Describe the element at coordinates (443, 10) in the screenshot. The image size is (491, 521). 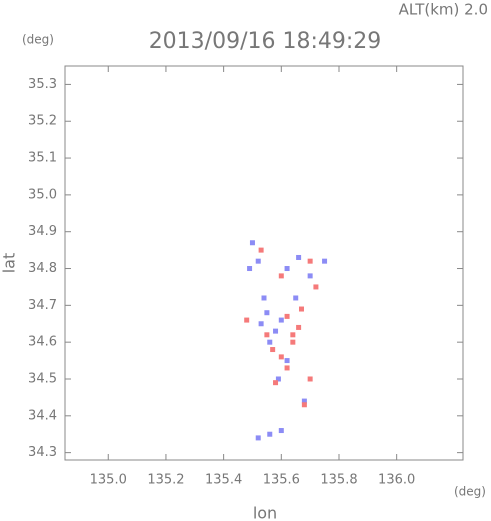
I see `altitude: ALT(km) 2.0` at that location.